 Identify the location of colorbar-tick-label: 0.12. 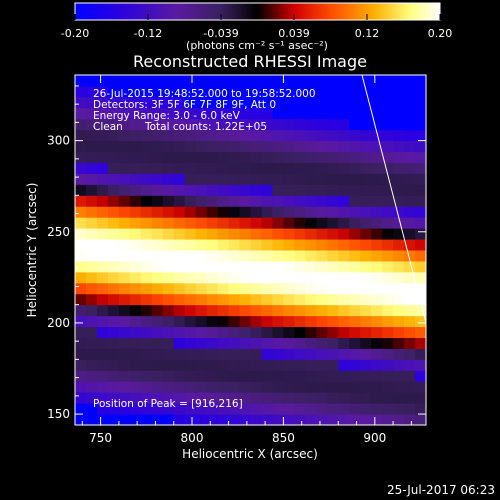
(367, 33).